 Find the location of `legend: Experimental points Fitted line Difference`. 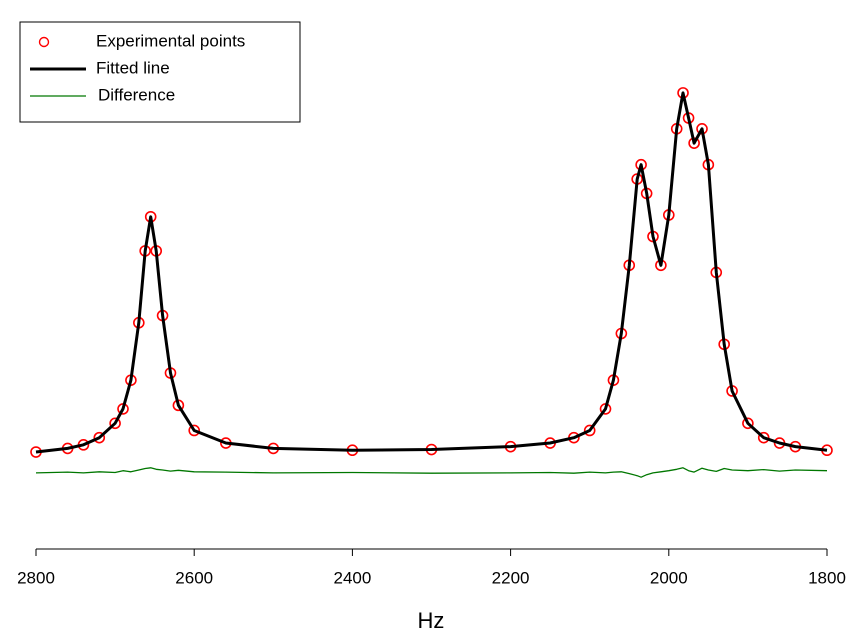

legend: Experimental points Fitted line Difference is located at coordinates (160, 72).